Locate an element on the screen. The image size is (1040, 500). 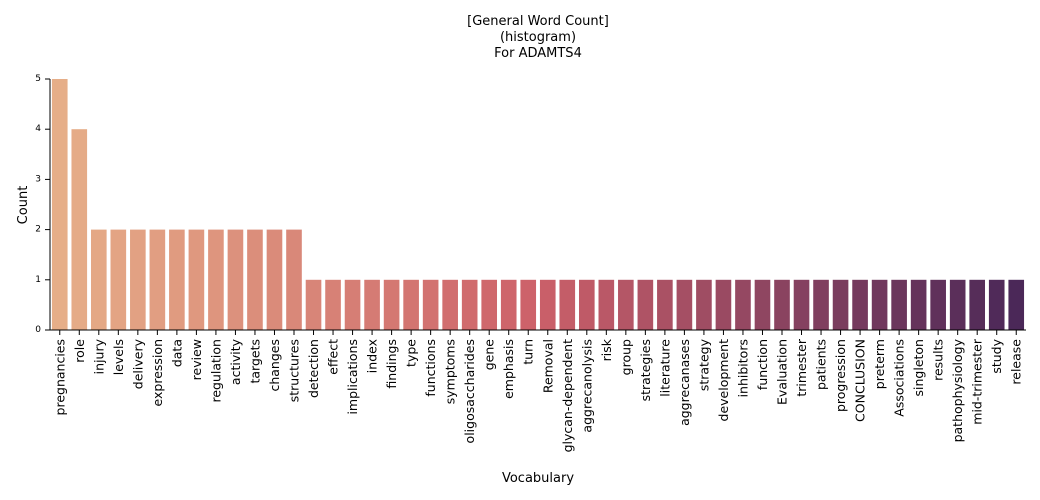
y-tick-label: 2 is located at coordinates (38, 230).